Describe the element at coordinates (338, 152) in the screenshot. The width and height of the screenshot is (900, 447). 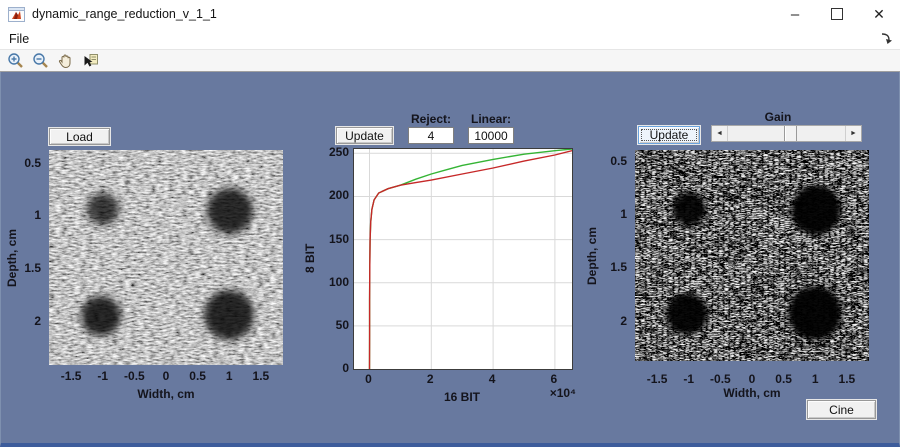
I see `tick-label: 250` at that location.